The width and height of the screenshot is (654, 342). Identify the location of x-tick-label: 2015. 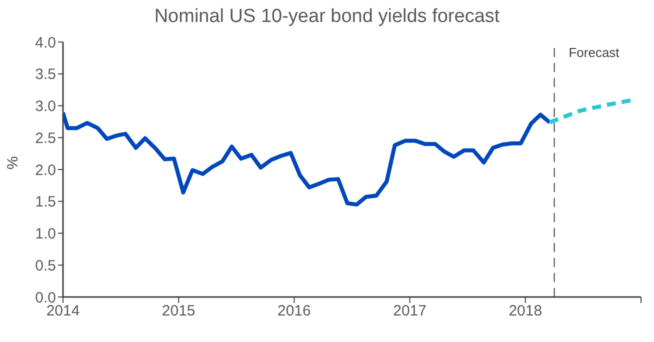
(179, 311).